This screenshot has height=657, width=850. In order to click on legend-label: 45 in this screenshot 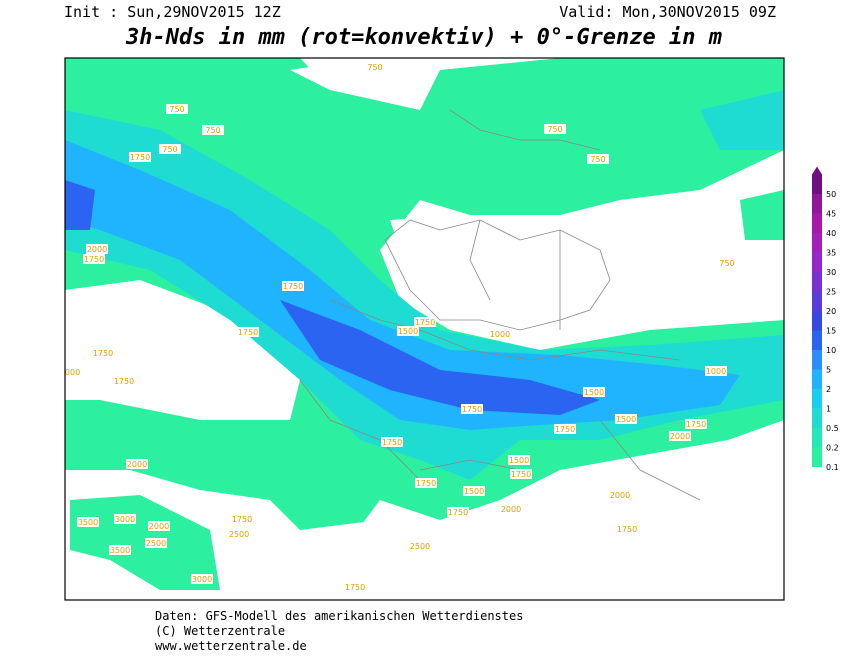, I will do `click(831, 214)`.